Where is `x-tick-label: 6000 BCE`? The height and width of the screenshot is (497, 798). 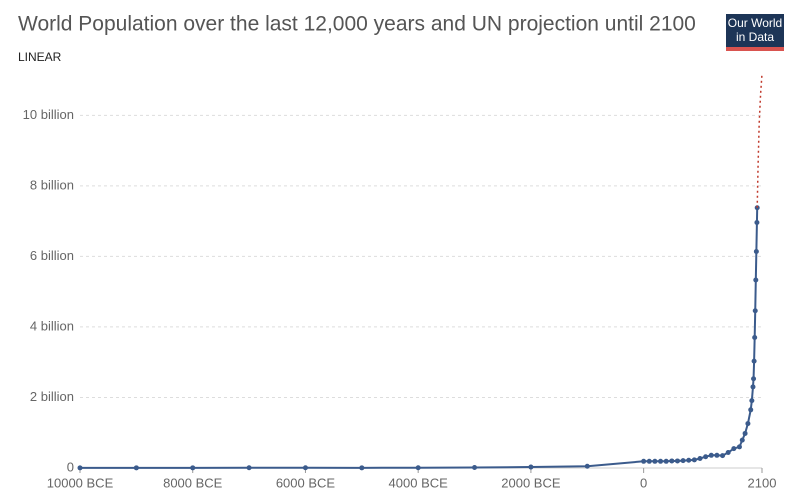
x-tick-label: 6000 BCE is located at coordinates (306, 482).